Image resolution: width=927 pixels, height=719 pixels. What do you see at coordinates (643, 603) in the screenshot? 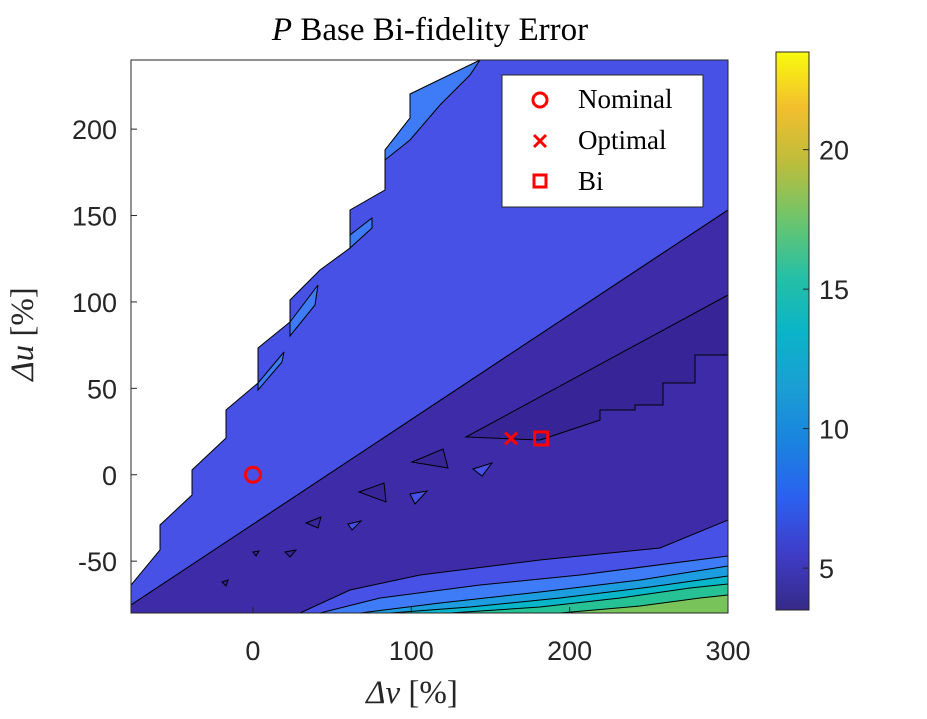
I see `contour-band-level7` at bounding box center [643, 603].